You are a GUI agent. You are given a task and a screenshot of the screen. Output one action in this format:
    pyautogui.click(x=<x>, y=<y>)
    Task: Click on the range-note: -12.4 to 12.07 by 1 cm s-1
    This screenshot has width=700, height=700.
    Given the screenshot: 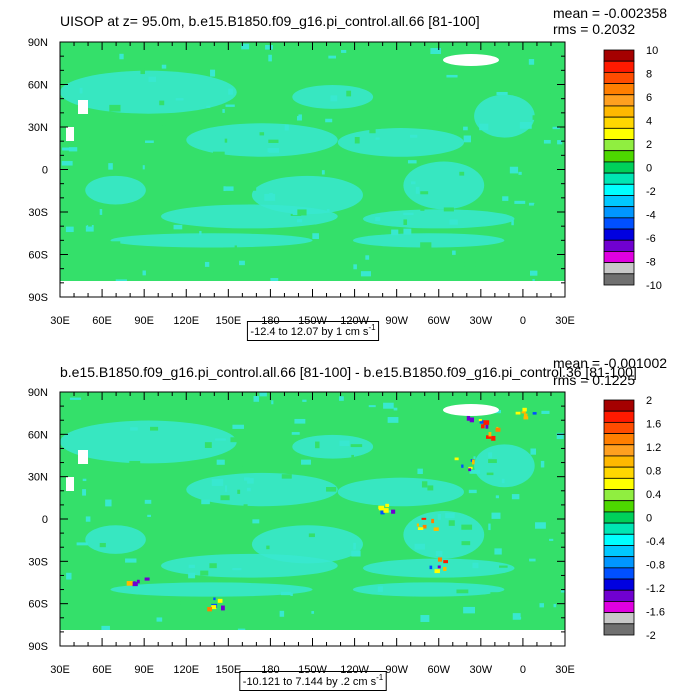 What is the action you would take?
    pyautogui.click(x=313, y=330)
    